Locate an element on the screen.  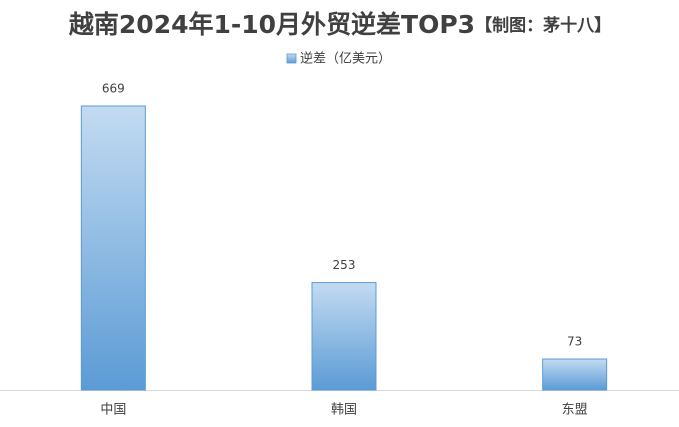
legend-label: 逆差（亿美元） is located at coordinates (345, 59).